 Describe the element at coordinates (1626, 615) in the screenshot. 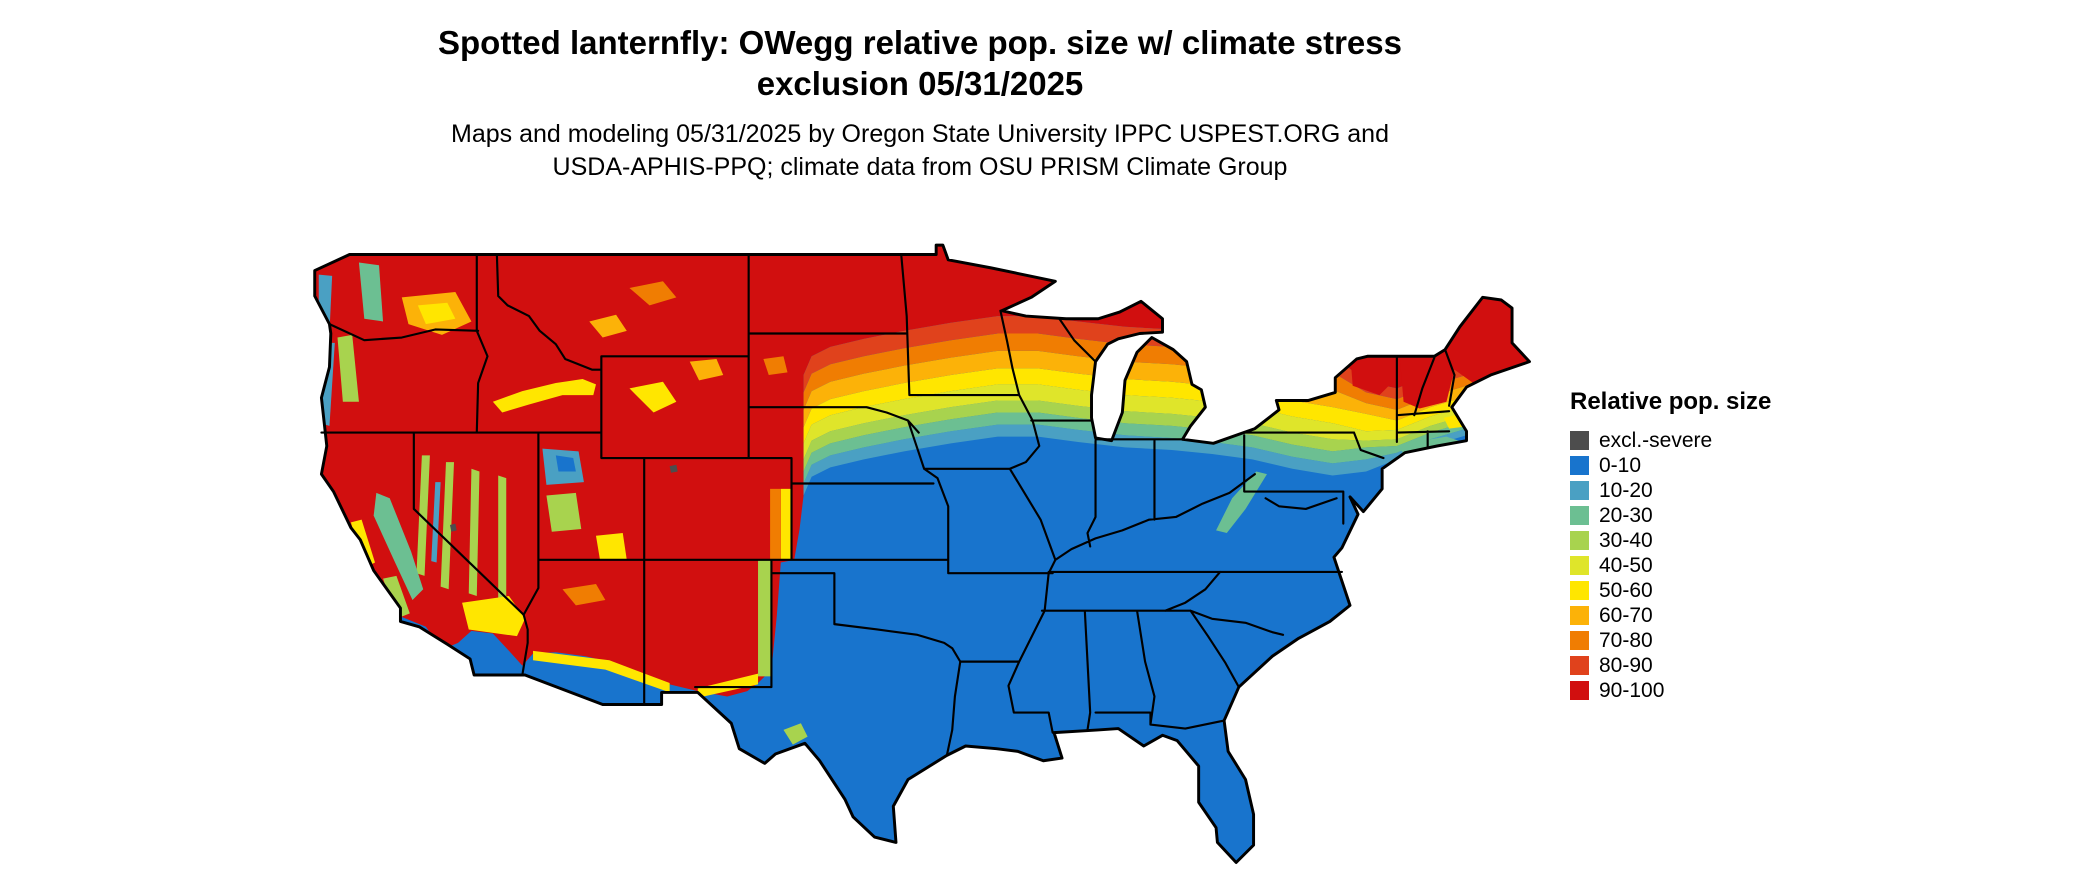

I see `legend-item-label: 60-70` at that location.